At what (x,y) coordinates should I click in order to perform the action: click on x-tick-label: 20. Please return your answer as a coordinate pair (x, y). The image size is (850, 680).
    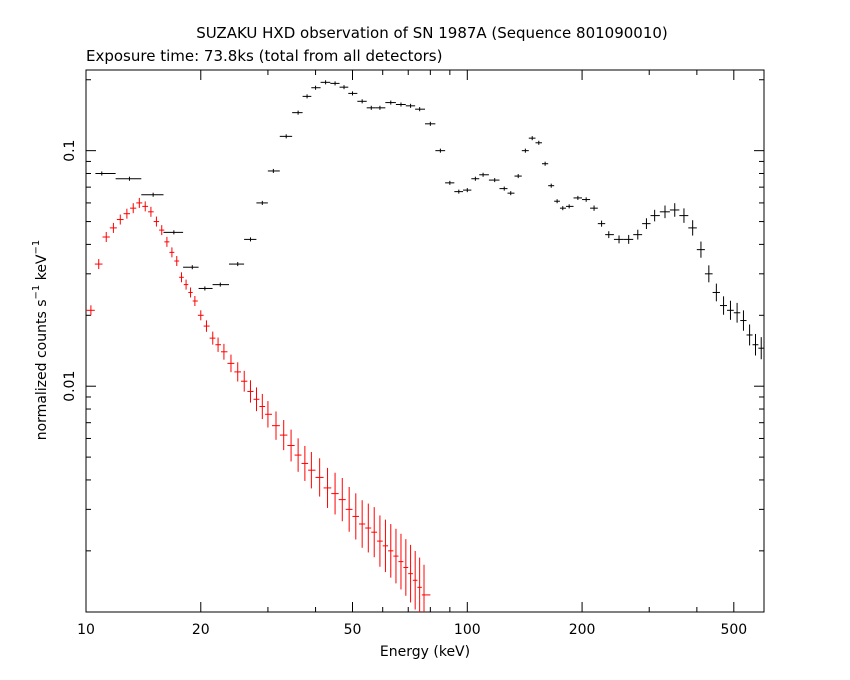
    Looking at the image, I should click on (201, 630).